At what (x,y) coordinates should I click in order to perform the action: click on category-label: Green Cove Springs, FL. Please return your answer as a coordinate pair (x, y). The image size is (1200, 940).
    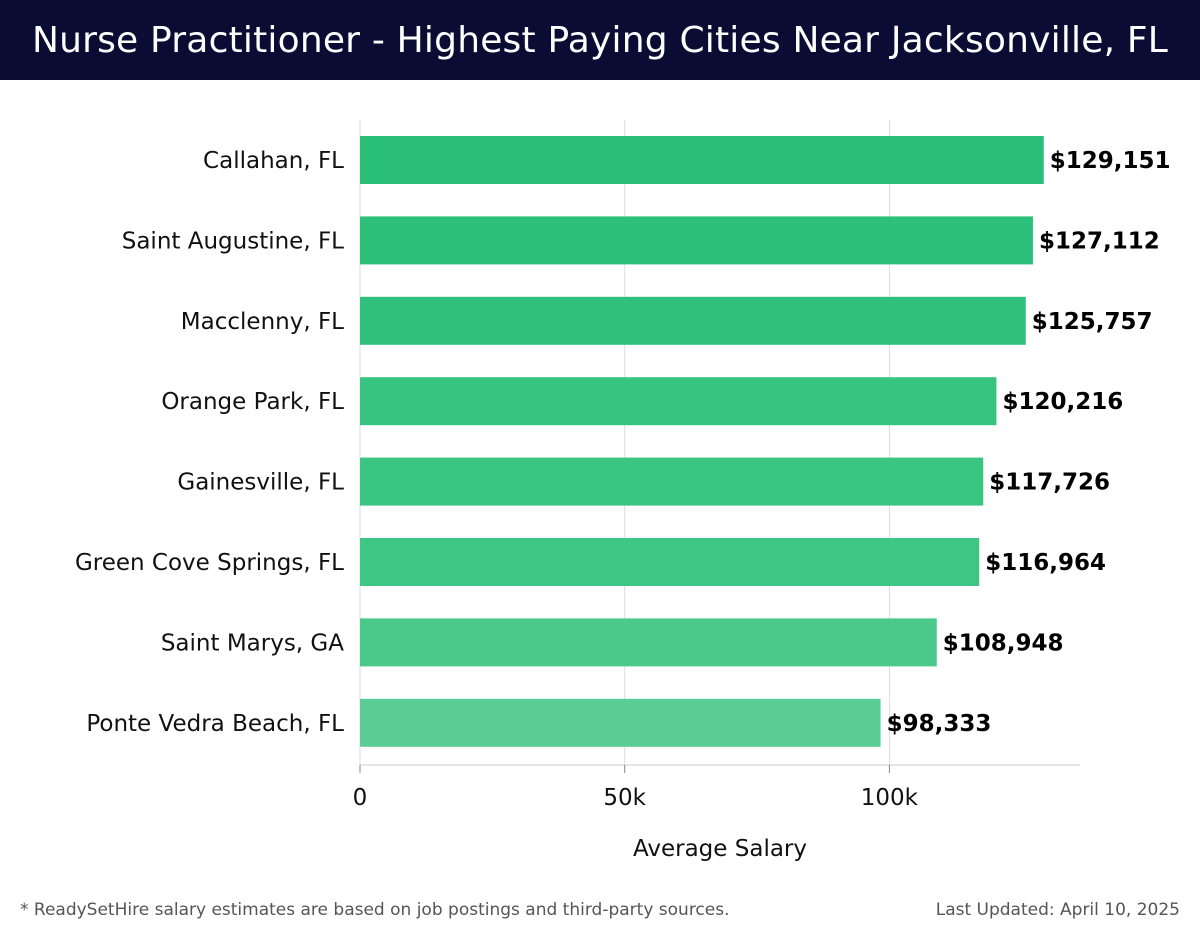
    Looking at the image, I should click on (209, 563).